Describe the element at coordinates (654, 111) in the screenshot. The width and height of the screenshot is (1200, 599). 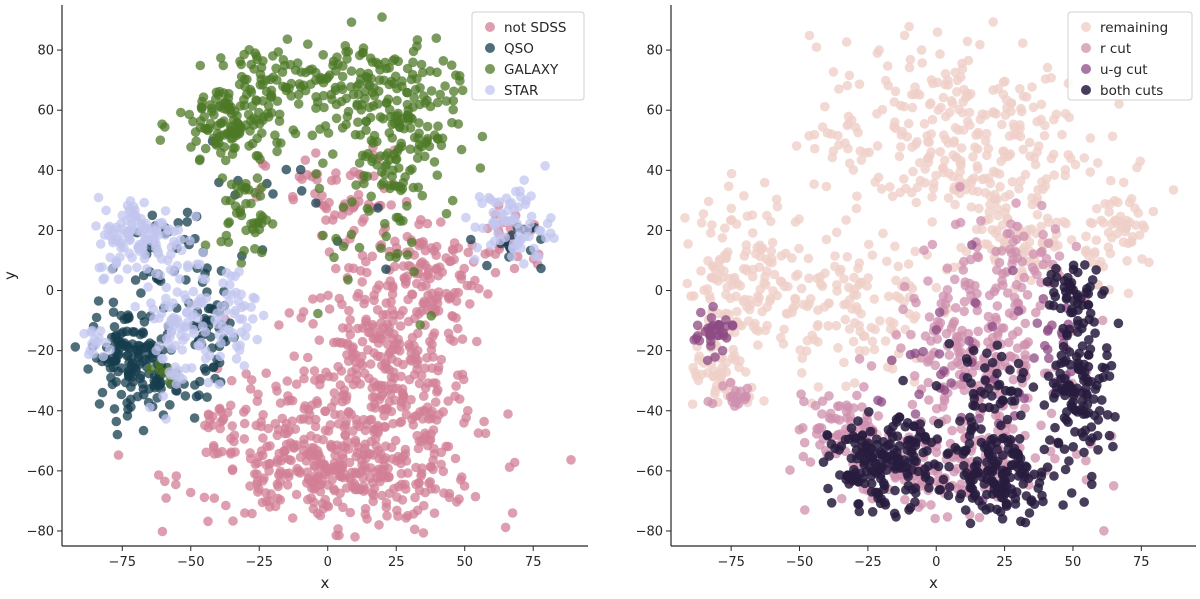
I see `y-tick-label: 60` at that location.